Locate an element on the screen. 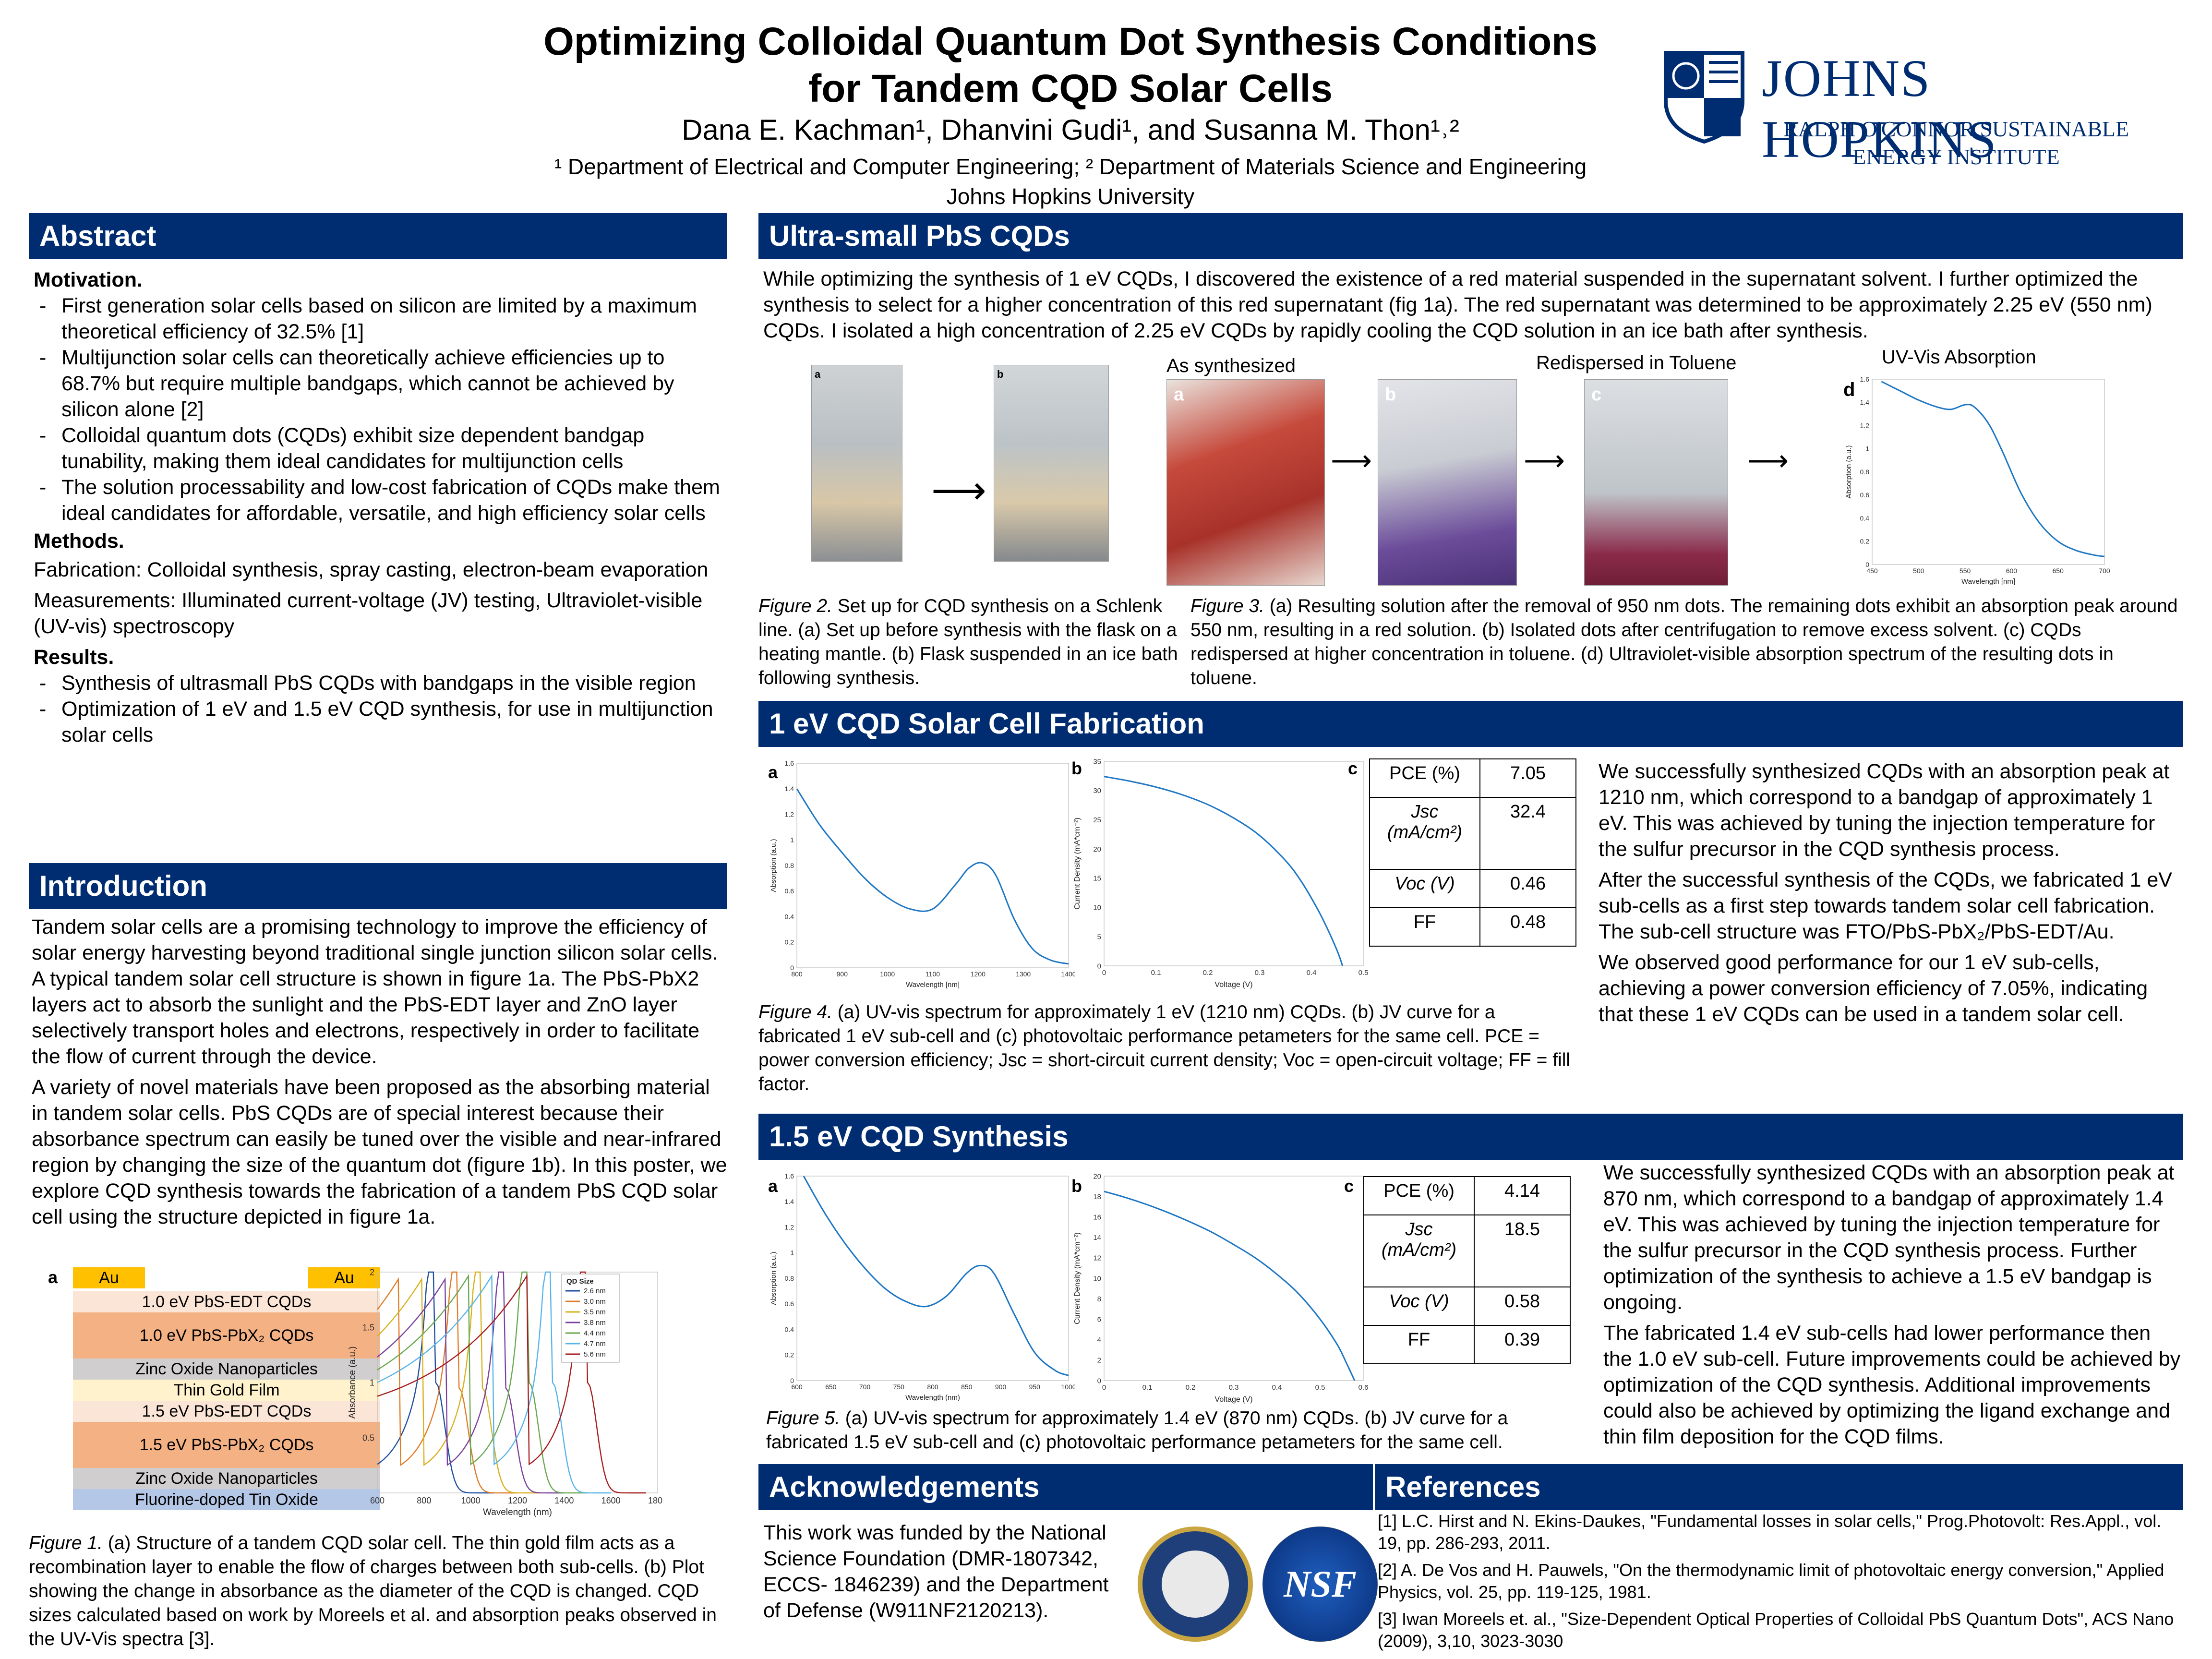  au-contact-right: Au is located at coordinates (344, 1277).